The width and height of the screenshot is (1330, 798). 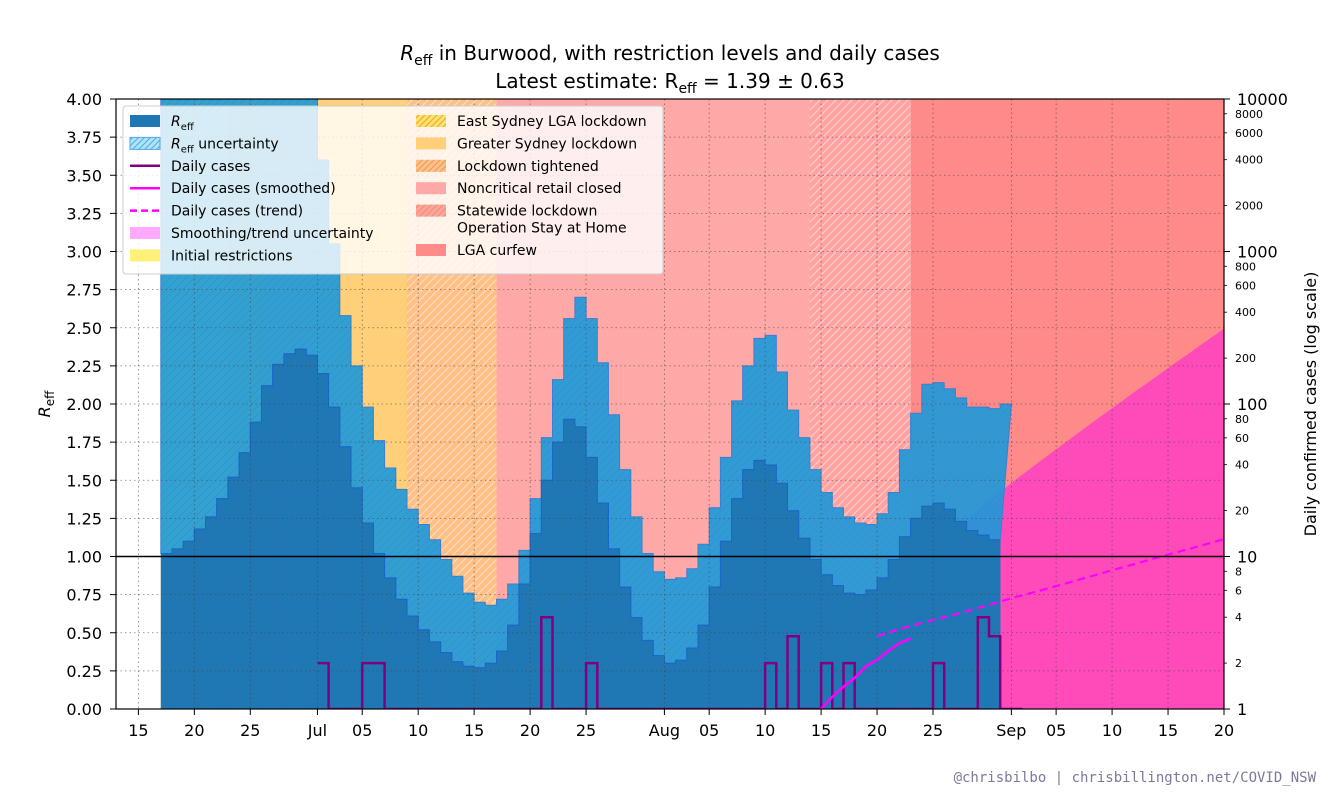 I want to click on y-tick-label: 4.00, so click(x=84, y=99).